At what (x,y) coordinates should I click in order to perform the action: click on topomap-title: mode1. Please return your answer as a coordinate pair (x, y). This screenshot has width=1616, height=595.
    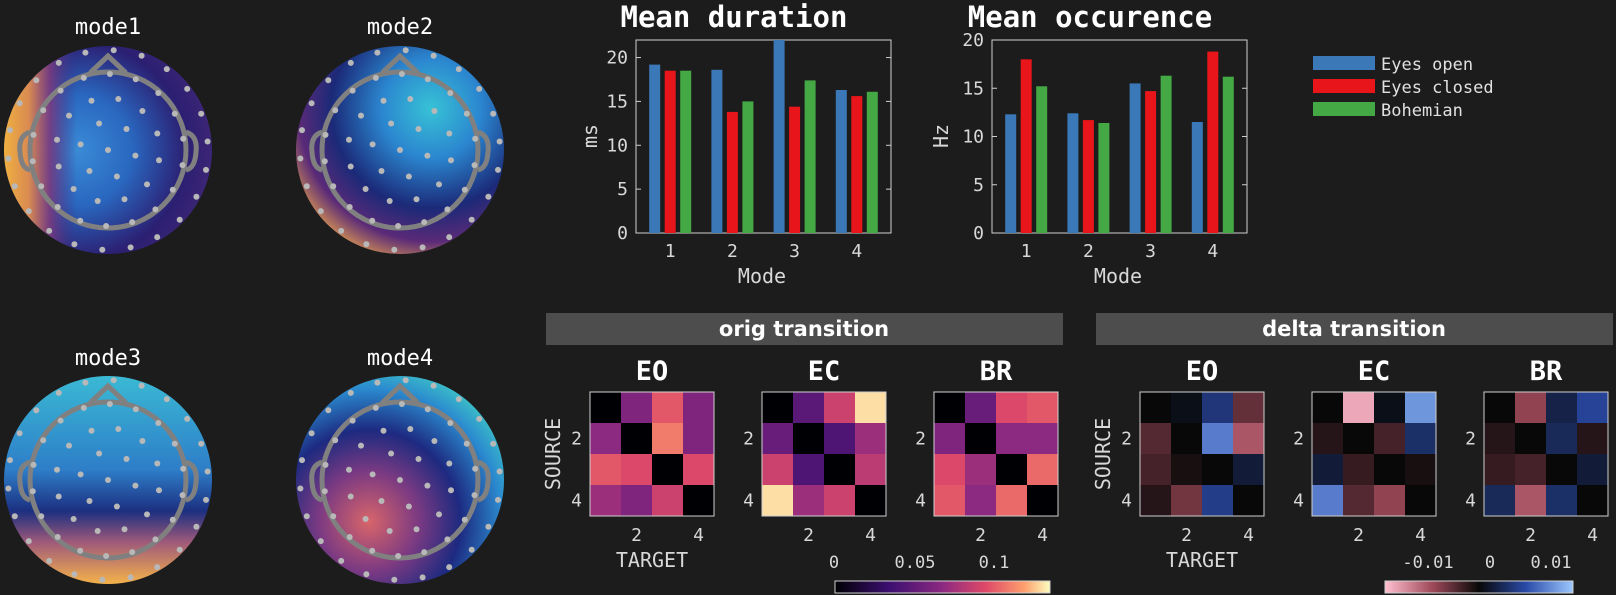
    Looking at the image, I should click on (108, 27).